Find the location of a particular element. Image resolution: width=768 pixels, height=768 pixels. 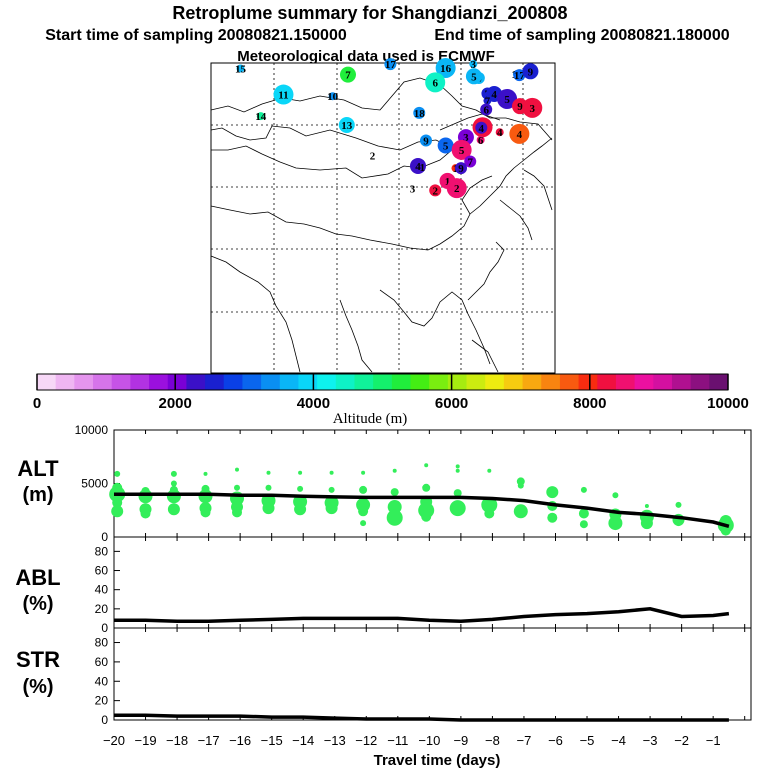

plume-marker-label: 14 is located at coordinates (261, 117).